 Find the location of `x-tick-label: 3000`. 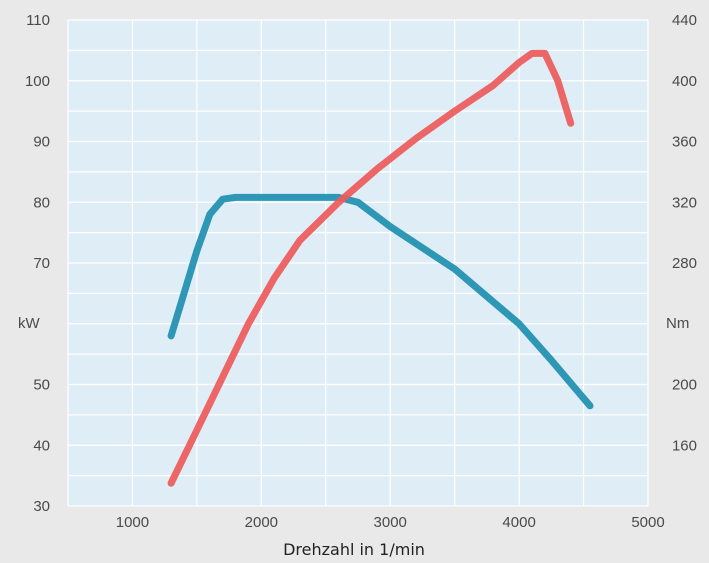

x-tick-label: 3000 is located at coordinates (390, 522).